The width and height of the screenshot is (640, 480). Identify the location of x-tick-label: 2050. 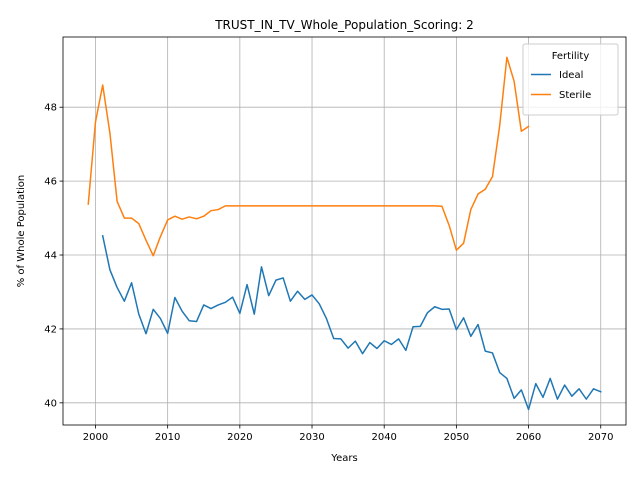
(456, 437).